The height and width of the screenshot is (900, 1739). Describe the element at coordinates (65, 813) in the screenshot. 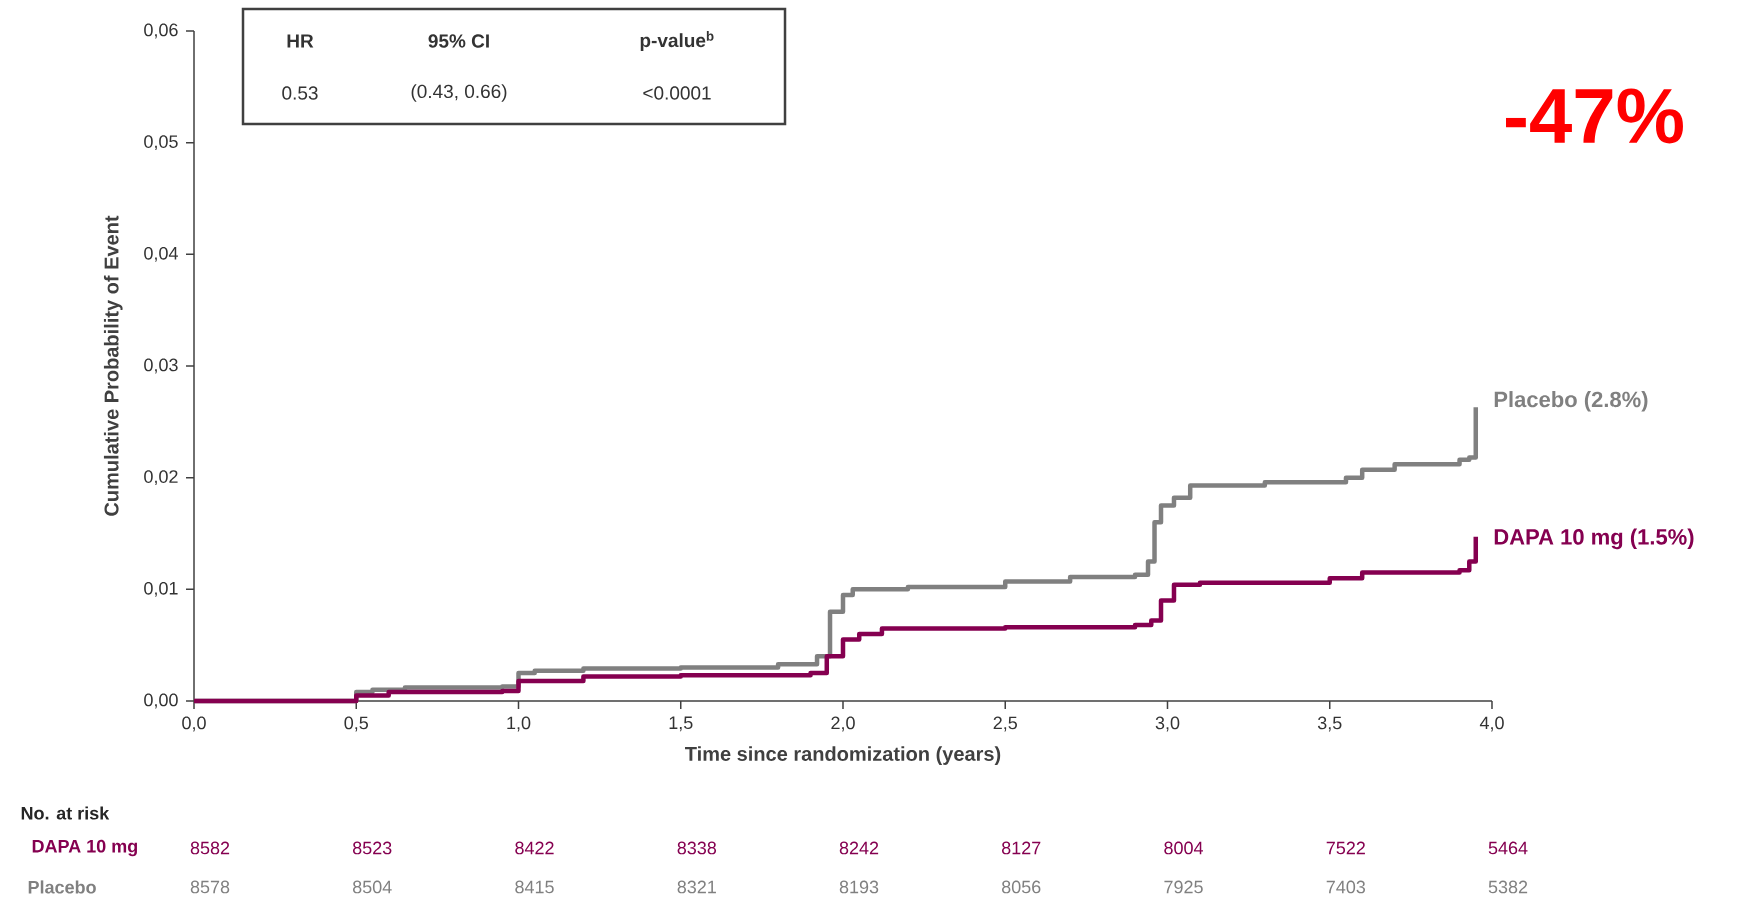

I see `text: No. at risk` at that location.